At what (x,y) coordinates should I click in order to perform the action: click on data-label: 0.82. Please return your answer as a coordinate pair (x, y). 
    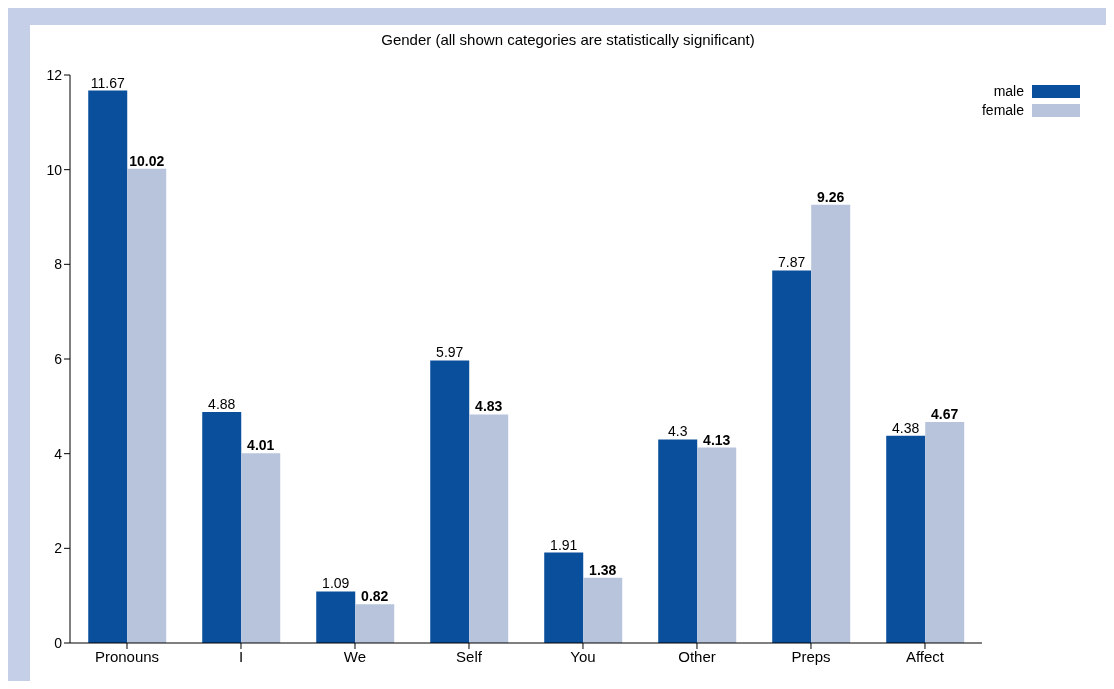
    Looking at the image, I should click on (375, 596).